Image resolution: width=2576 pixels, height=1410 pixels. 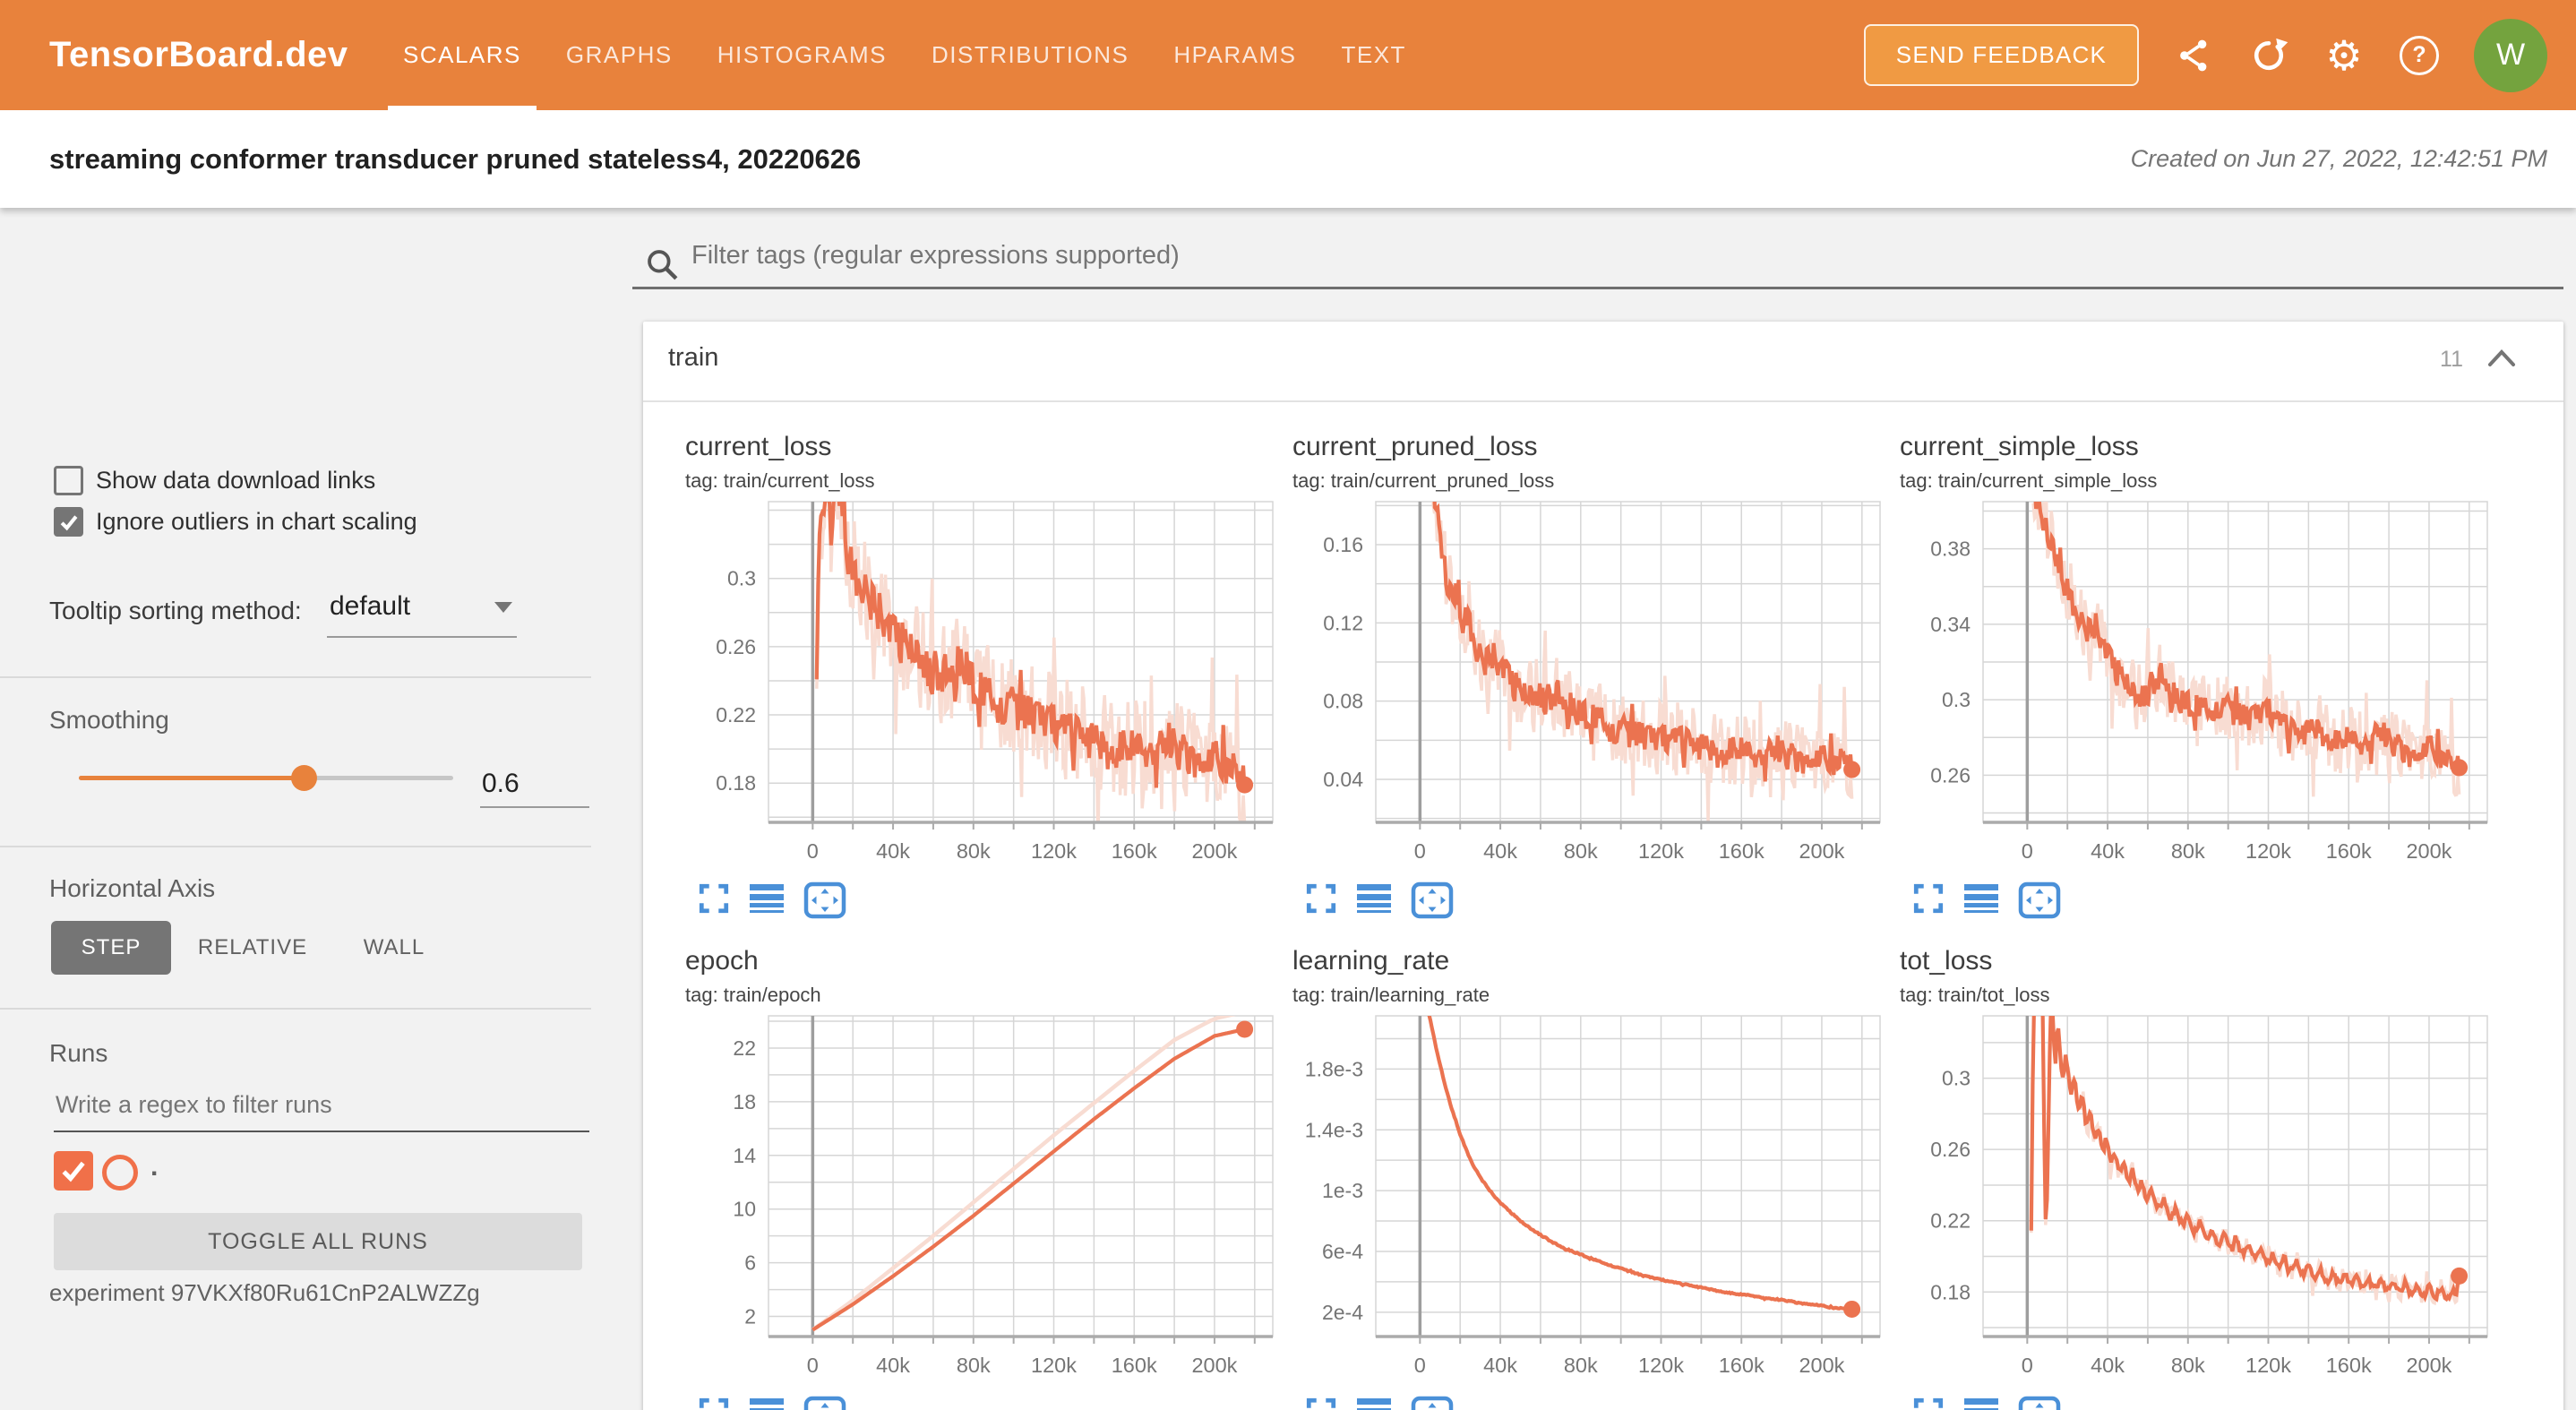 What do you see at coordinates (1373, 54) in the screenshot?
I see `tab-text: TEXT` at bounding box center [1373, 54].